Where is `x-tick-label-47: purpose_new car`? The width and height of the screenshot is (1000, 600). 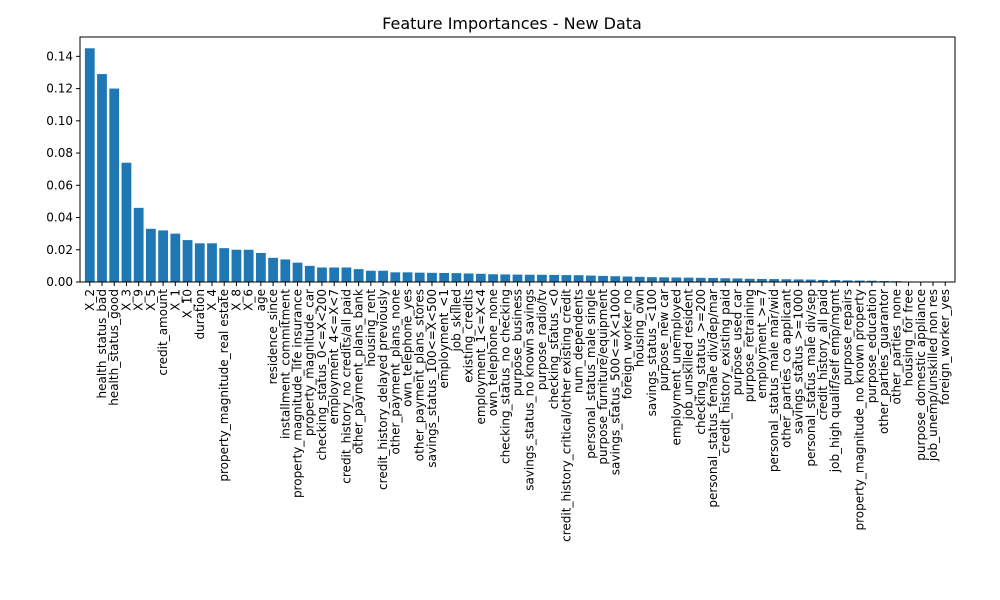 x-tick-label-47: purpose_new car is located at coordinates (664, 340).